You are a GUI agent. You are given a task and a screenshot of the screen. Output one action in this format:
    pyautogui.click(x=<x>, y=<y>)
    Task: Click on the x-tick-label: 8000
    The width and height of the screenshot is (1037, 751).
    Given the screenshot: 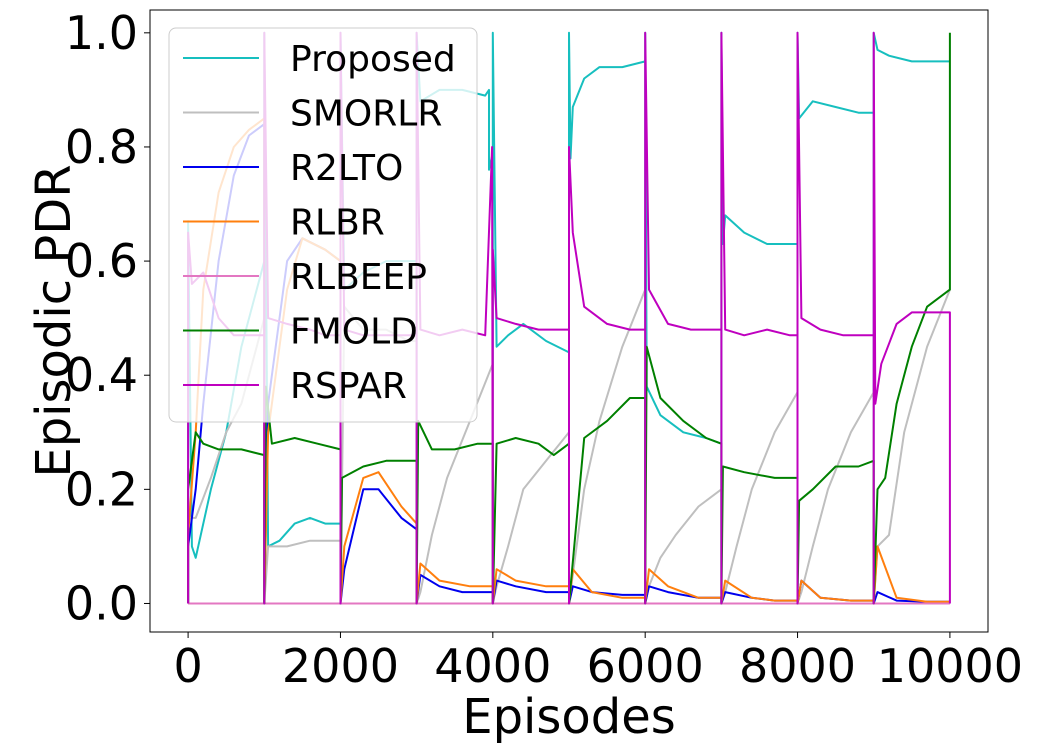 What is the action you would take?
    pyautogui.click(x=797, y=666)
    